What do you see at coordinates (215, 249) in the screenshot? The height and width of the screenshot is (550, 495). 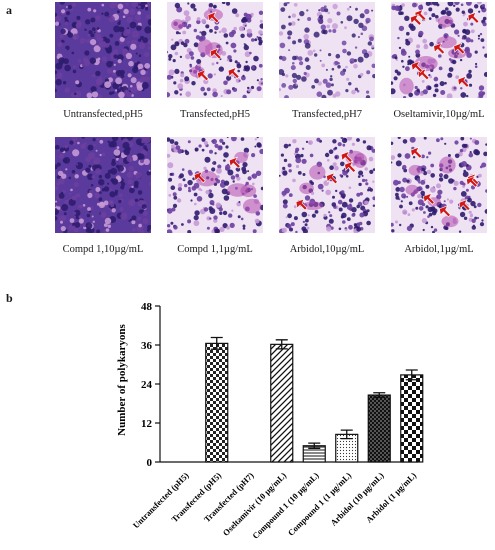 I see `micrograph-caption: Compd 1,1µg/mL` at bounding box center [215, 249].